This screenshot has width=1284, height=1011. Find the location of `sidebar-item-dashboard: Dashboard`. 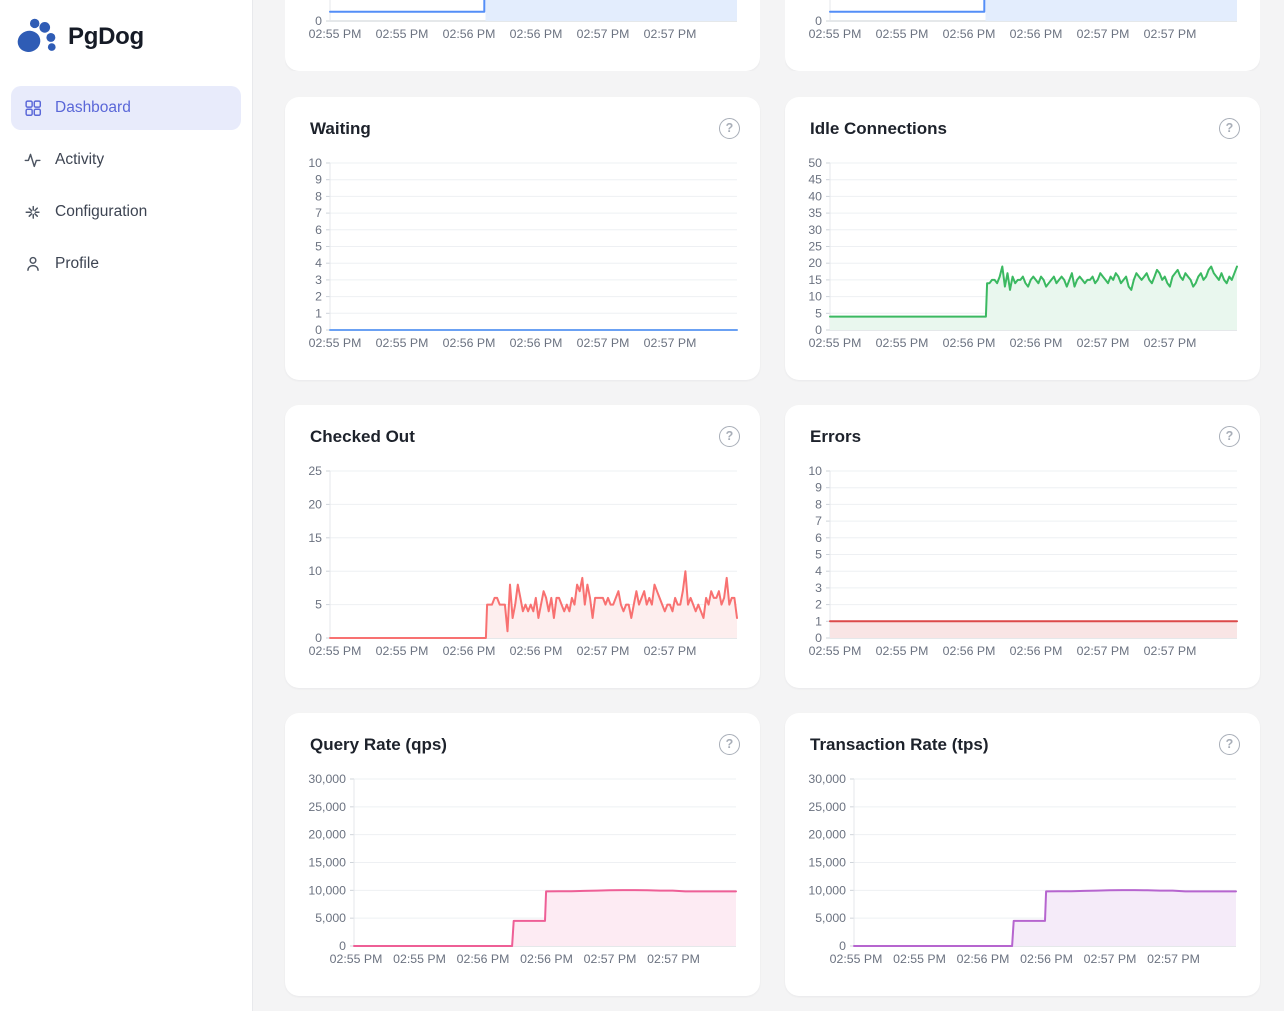

sidebar-item-dashboard: Dashboard is located at coordinates (126, 108).